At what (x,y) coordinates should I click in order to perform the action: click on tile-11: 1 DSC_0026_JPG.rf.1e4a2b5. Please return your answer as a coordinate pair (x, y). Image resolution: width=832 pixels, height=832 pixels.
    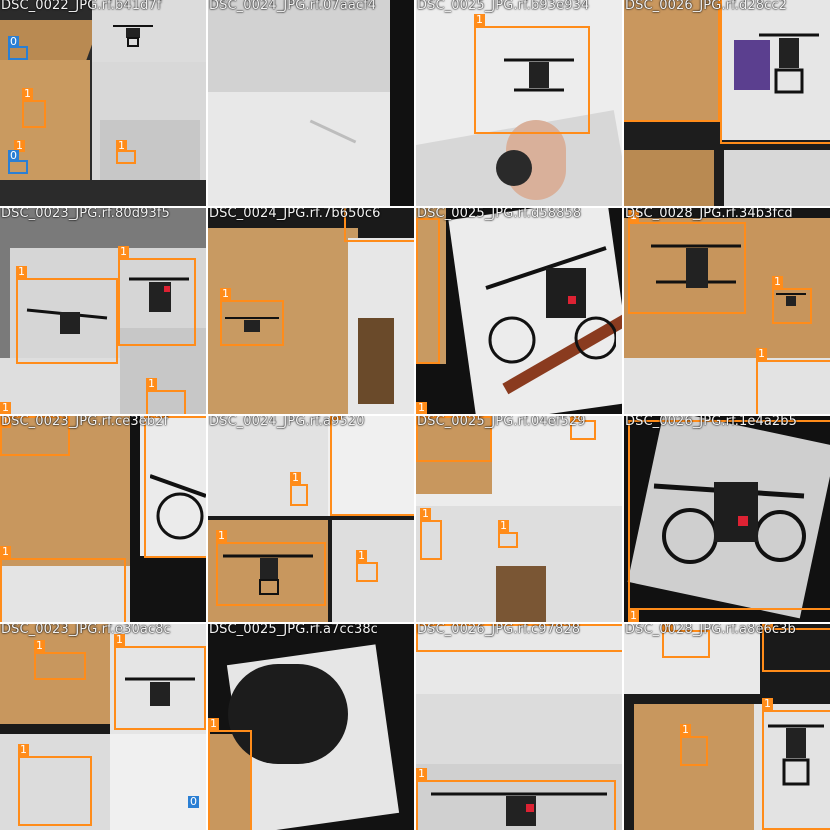
    Looking at the image, I should click on (727, 519).